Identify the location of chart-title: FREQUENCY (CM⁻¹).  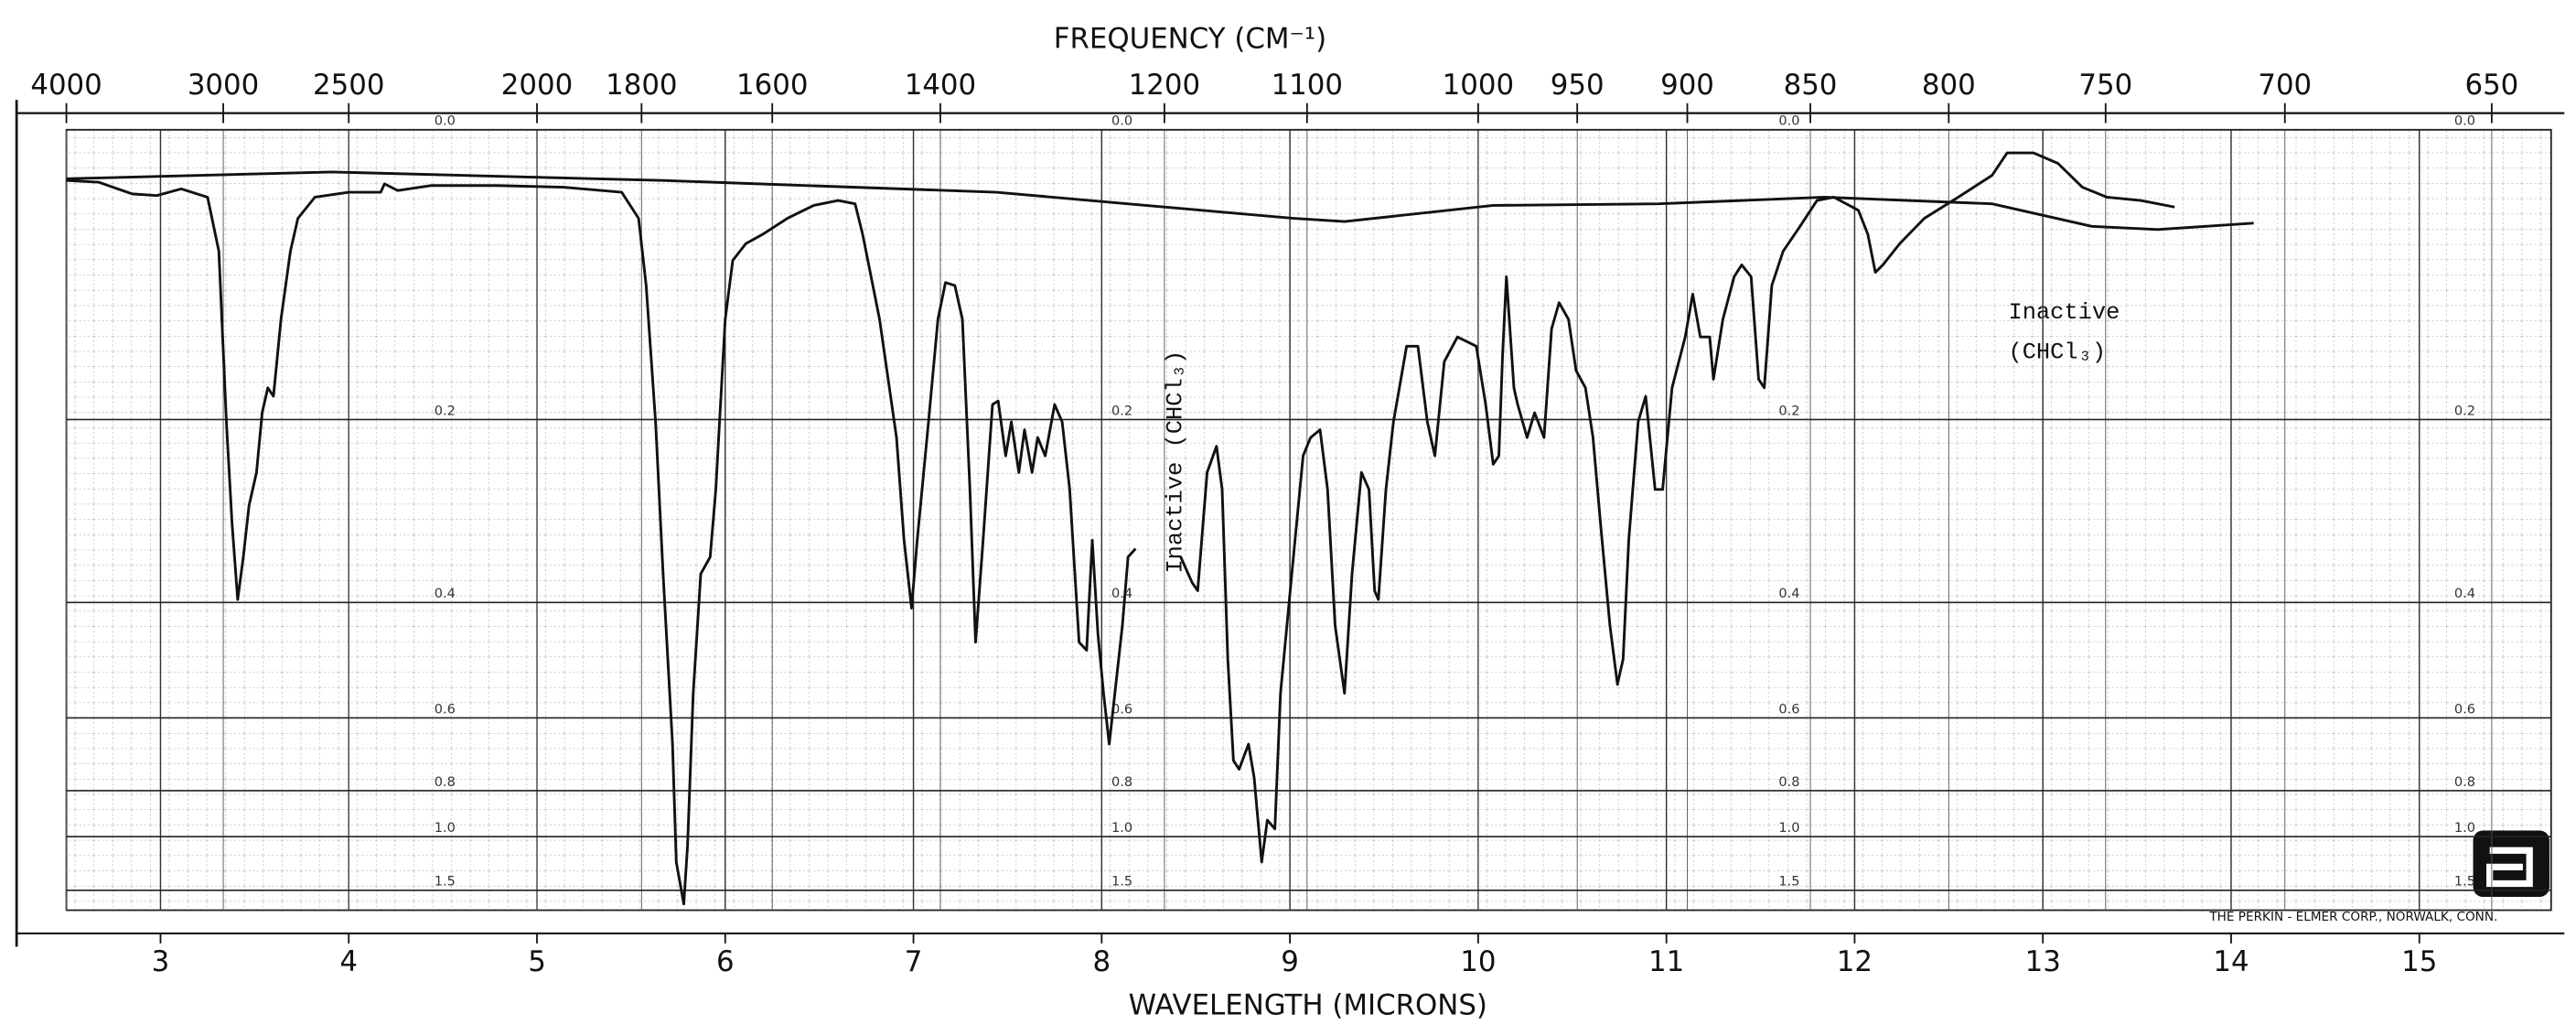
(1190, 38).